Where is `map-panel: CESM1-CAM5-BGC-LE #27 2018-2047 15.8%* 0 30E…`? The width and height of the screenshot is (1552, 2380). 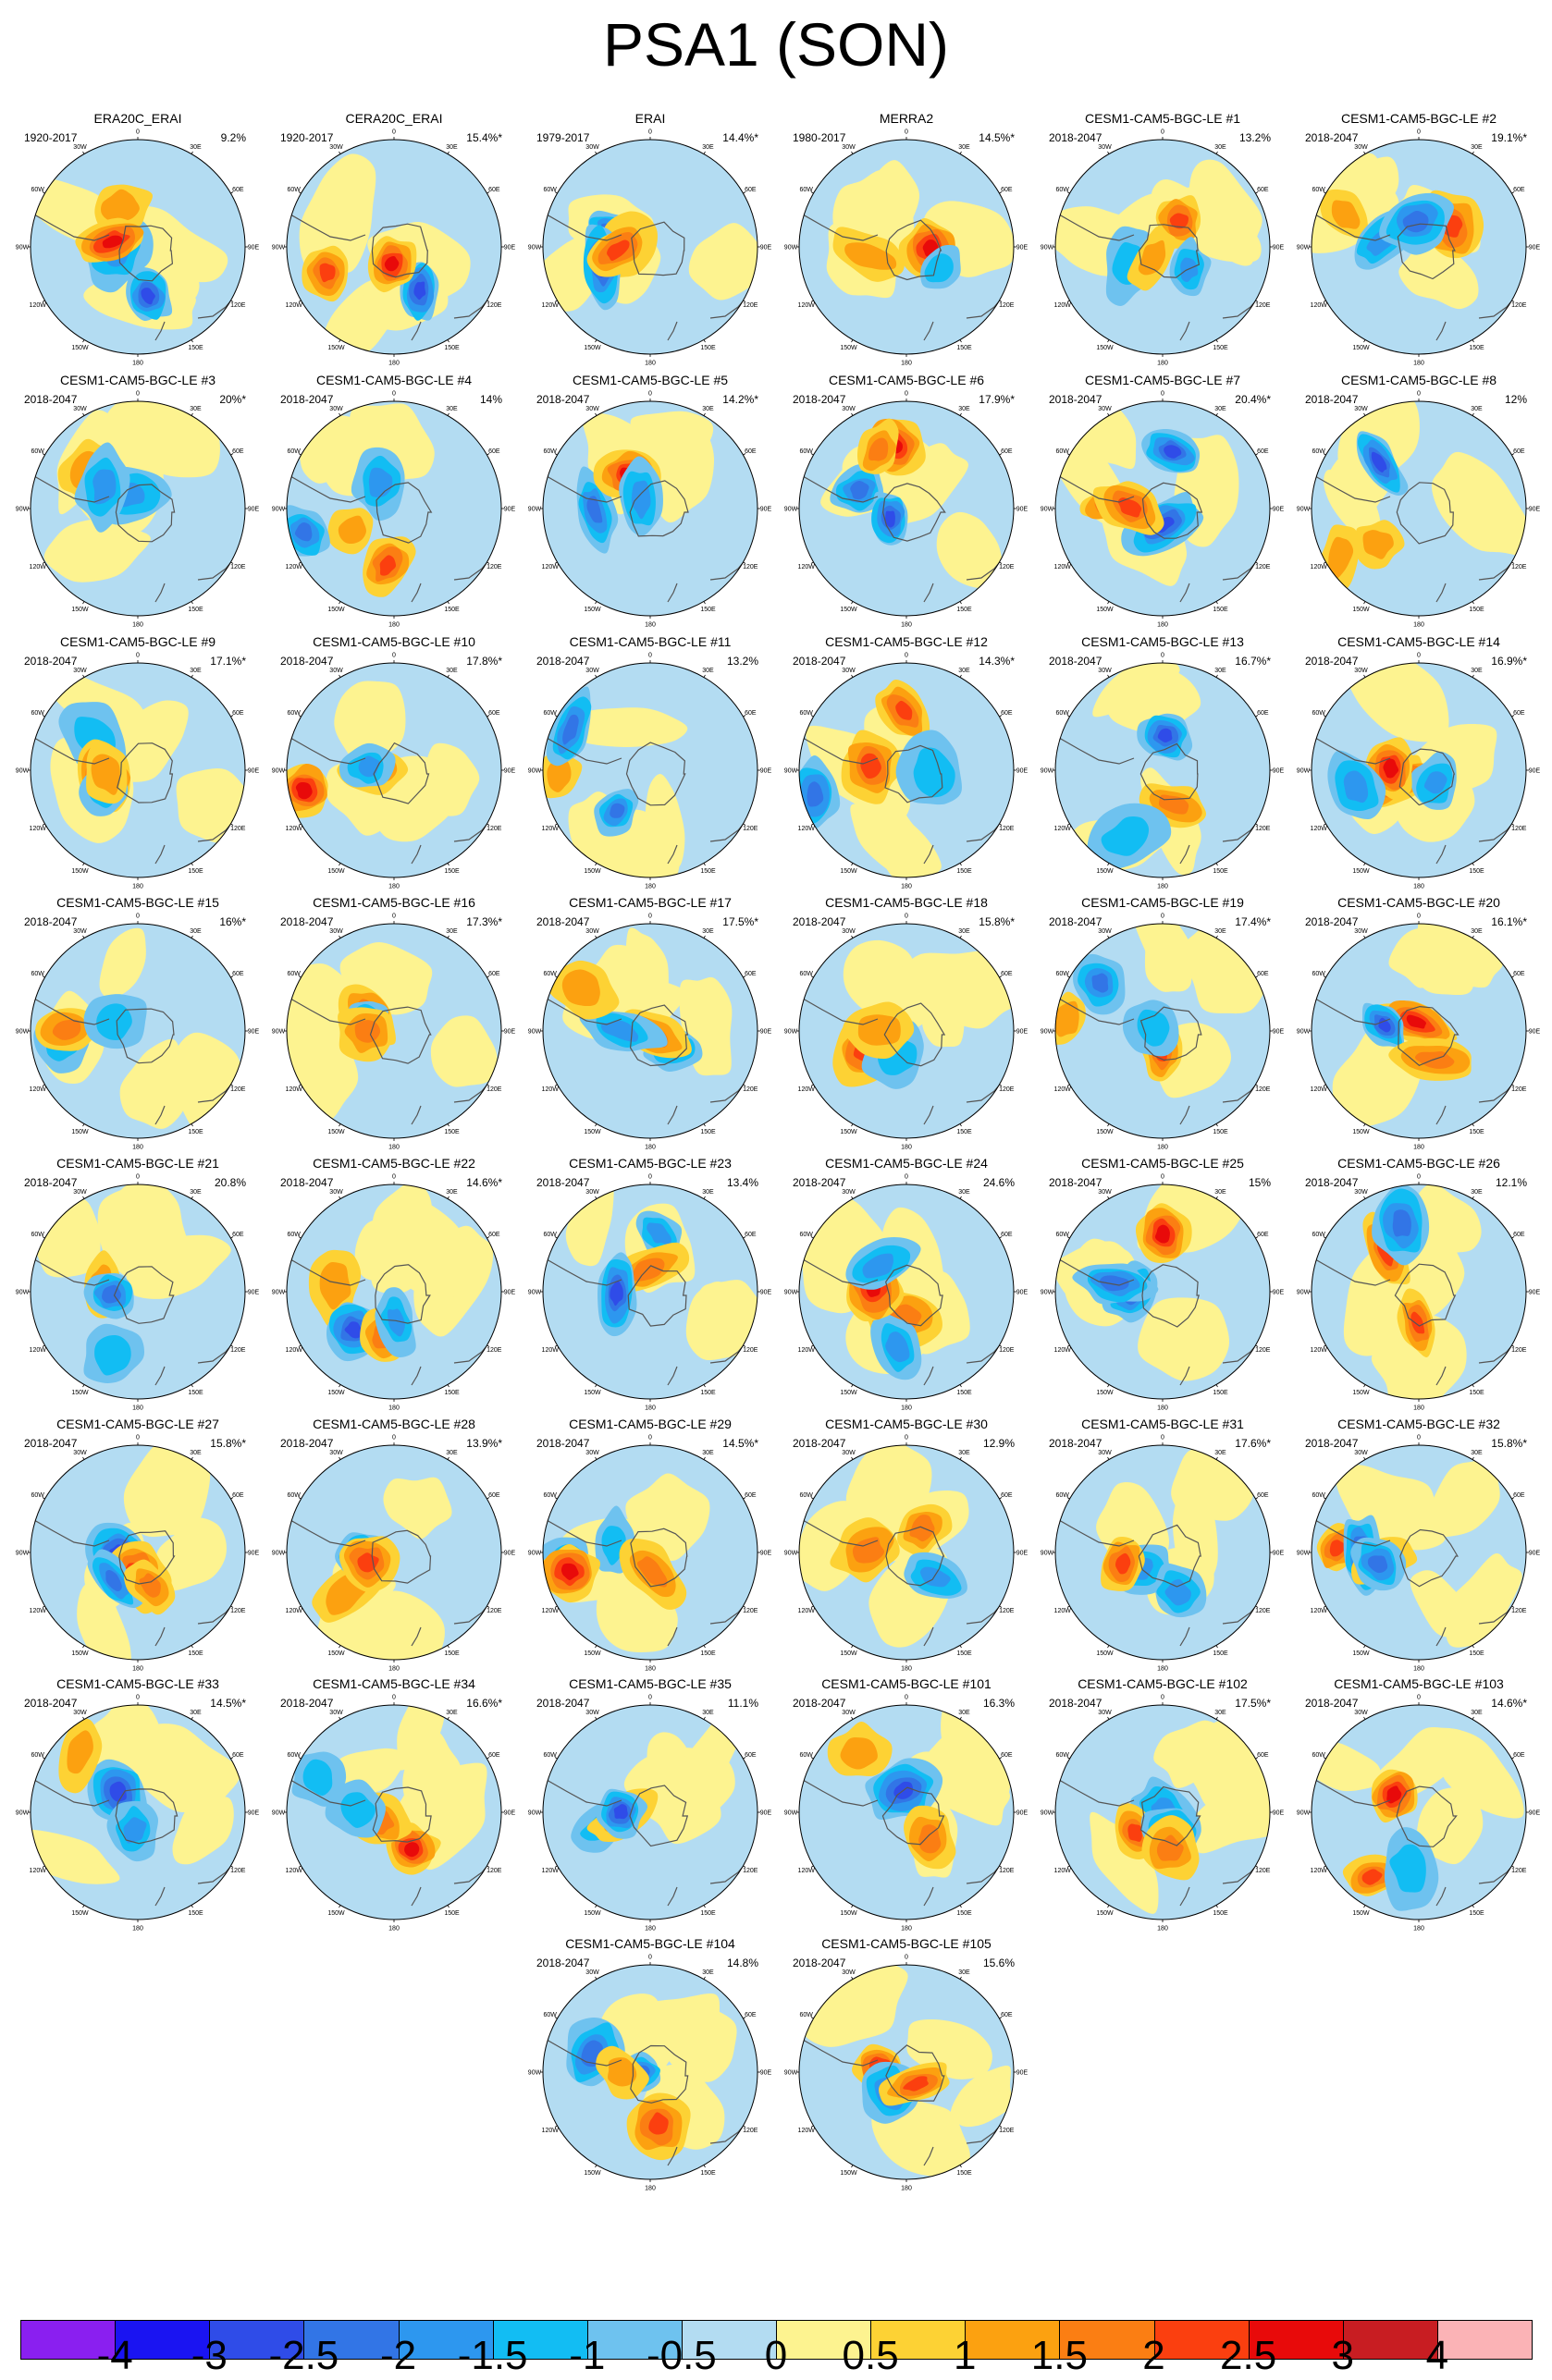 map-panel: CESM1-CAM5-BGC-LE #27 2018-2047 15.8%* 0 30E… is located at coordinates (138, 1546).